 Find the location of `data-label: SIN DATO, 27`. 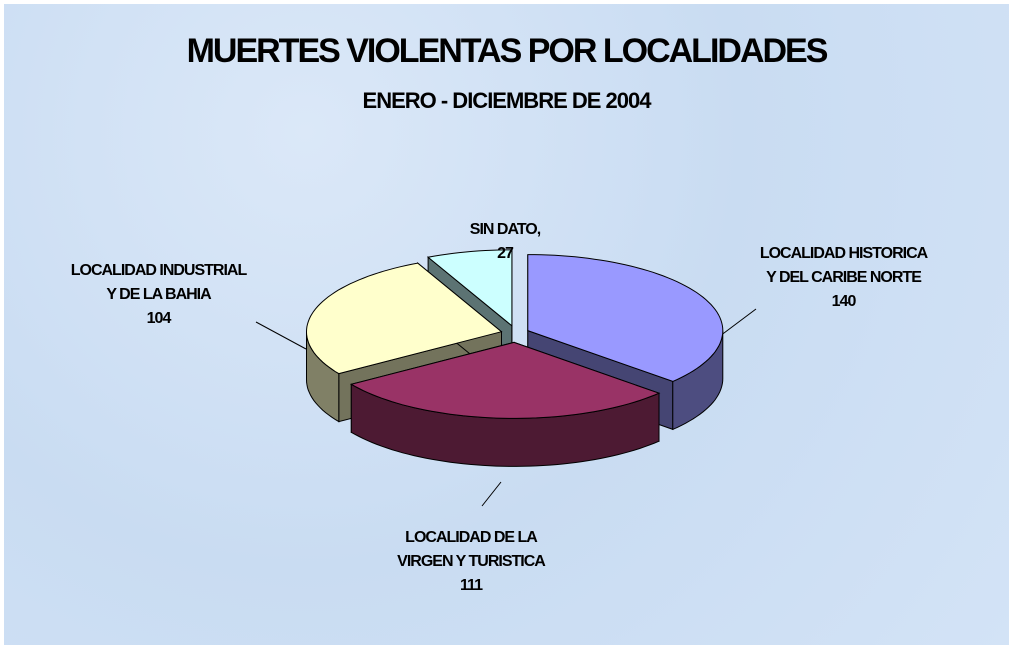

data-label: SIN DATO, 27 is located at coordinates (505, 242).